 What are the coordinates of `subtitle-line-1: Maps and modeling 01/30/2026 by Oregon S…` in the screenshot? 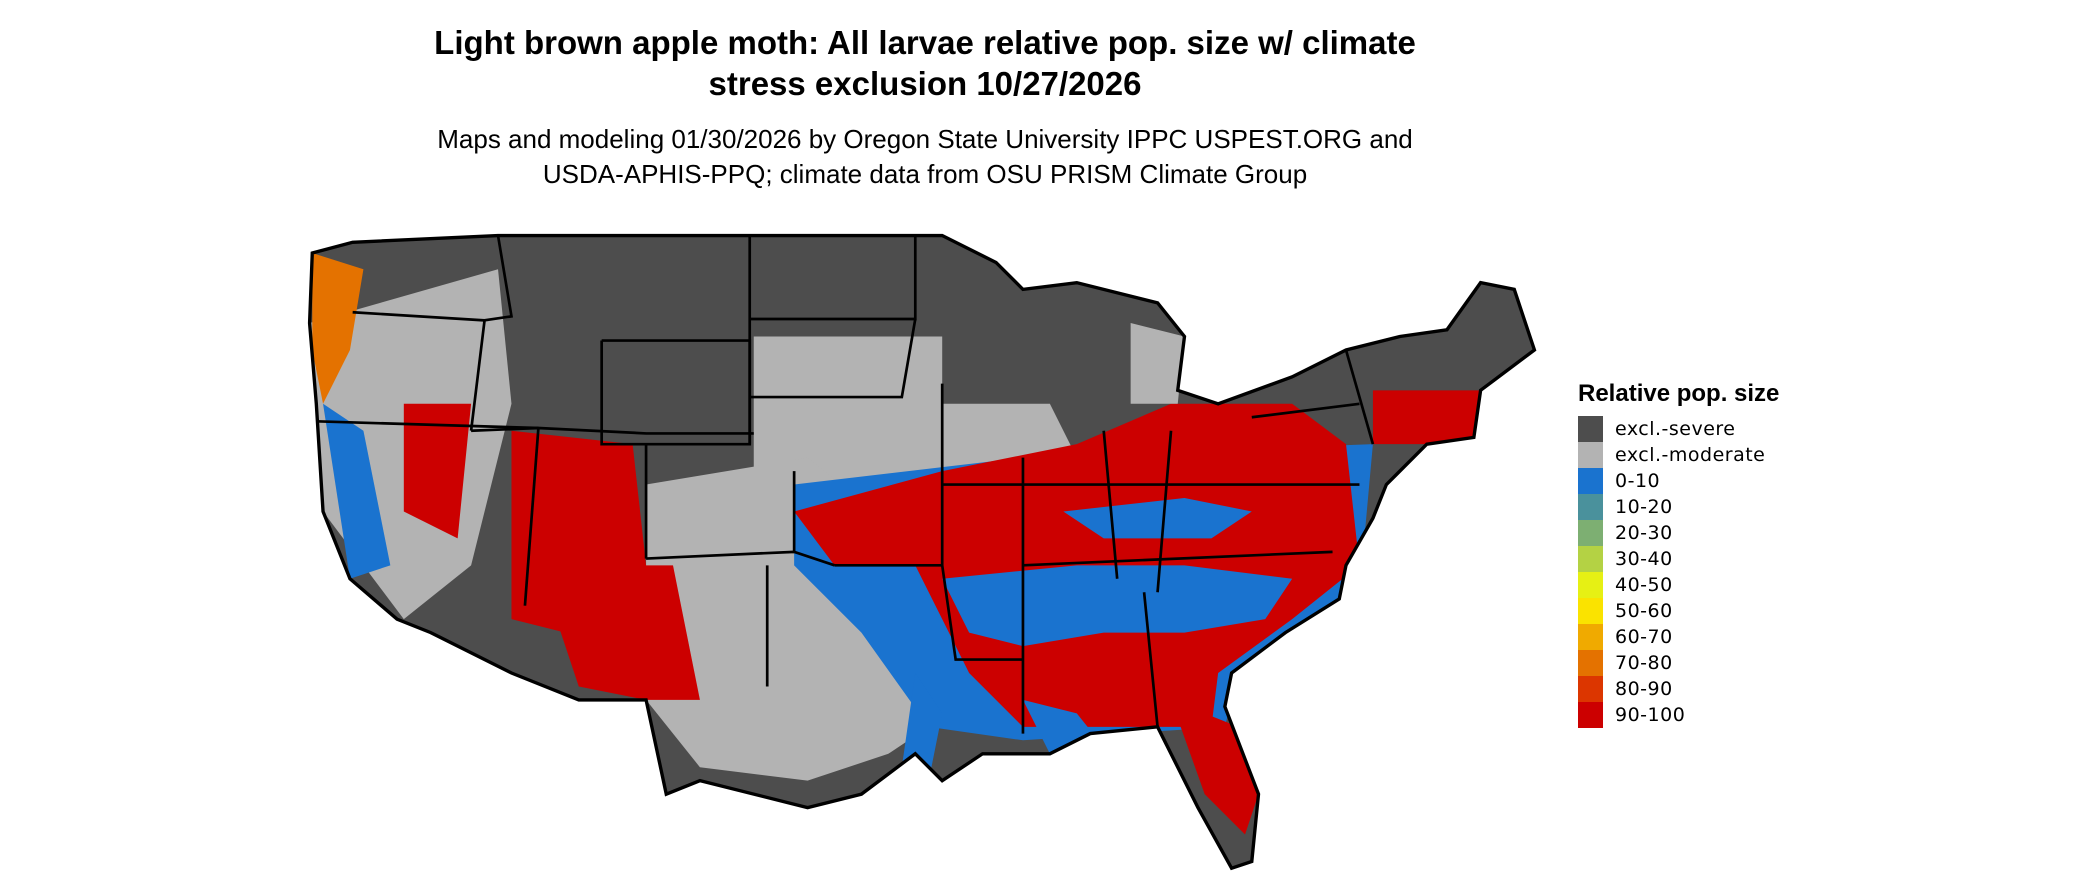 It's located at (925, 139).